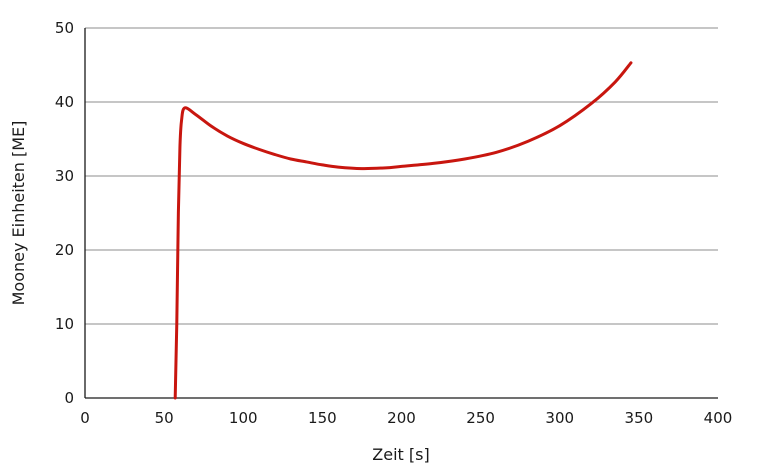 The image size is (768, 476). Describe the element at coordinates (480, 418) in the screenshot. I see `x-tick-label: 250` at that location.